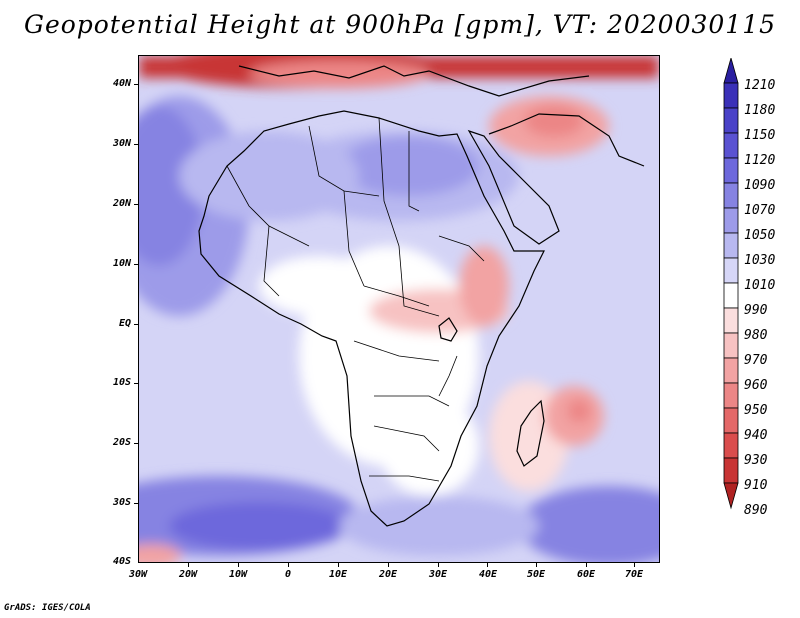 The height and width of the screenshot is (618, 800). Describe the element at coordinates (388, 574) in the screenshot. I see `lon-label-20e: 20E` at that location.